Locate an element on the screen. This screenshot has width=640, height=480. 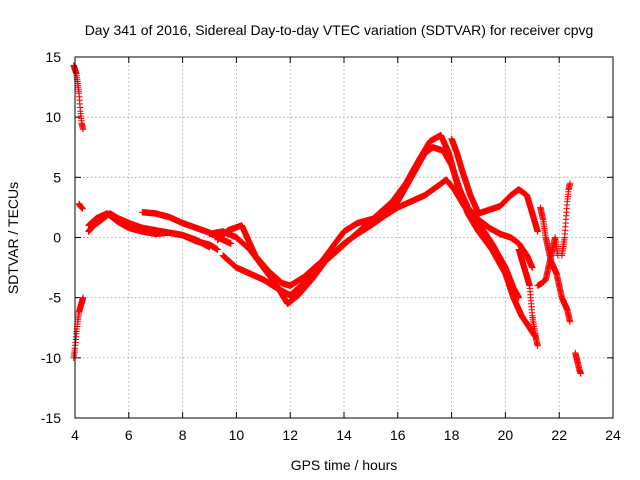
y-tick-label: 5 is located at coordinates (57, 177).